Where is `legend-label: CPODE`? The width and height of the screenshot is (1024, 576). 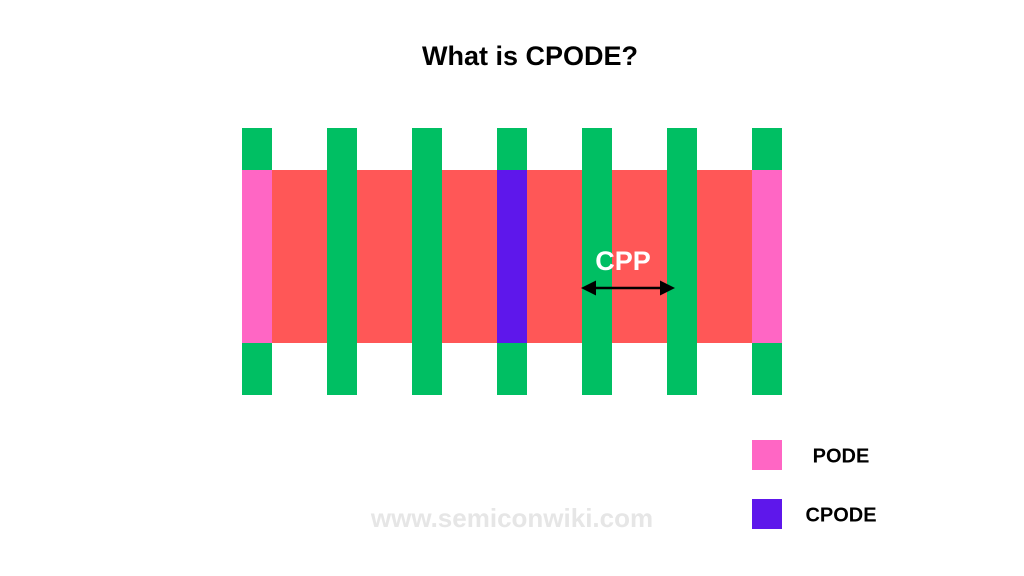
legend-label: CPODE is located at coordinates (840, 515).